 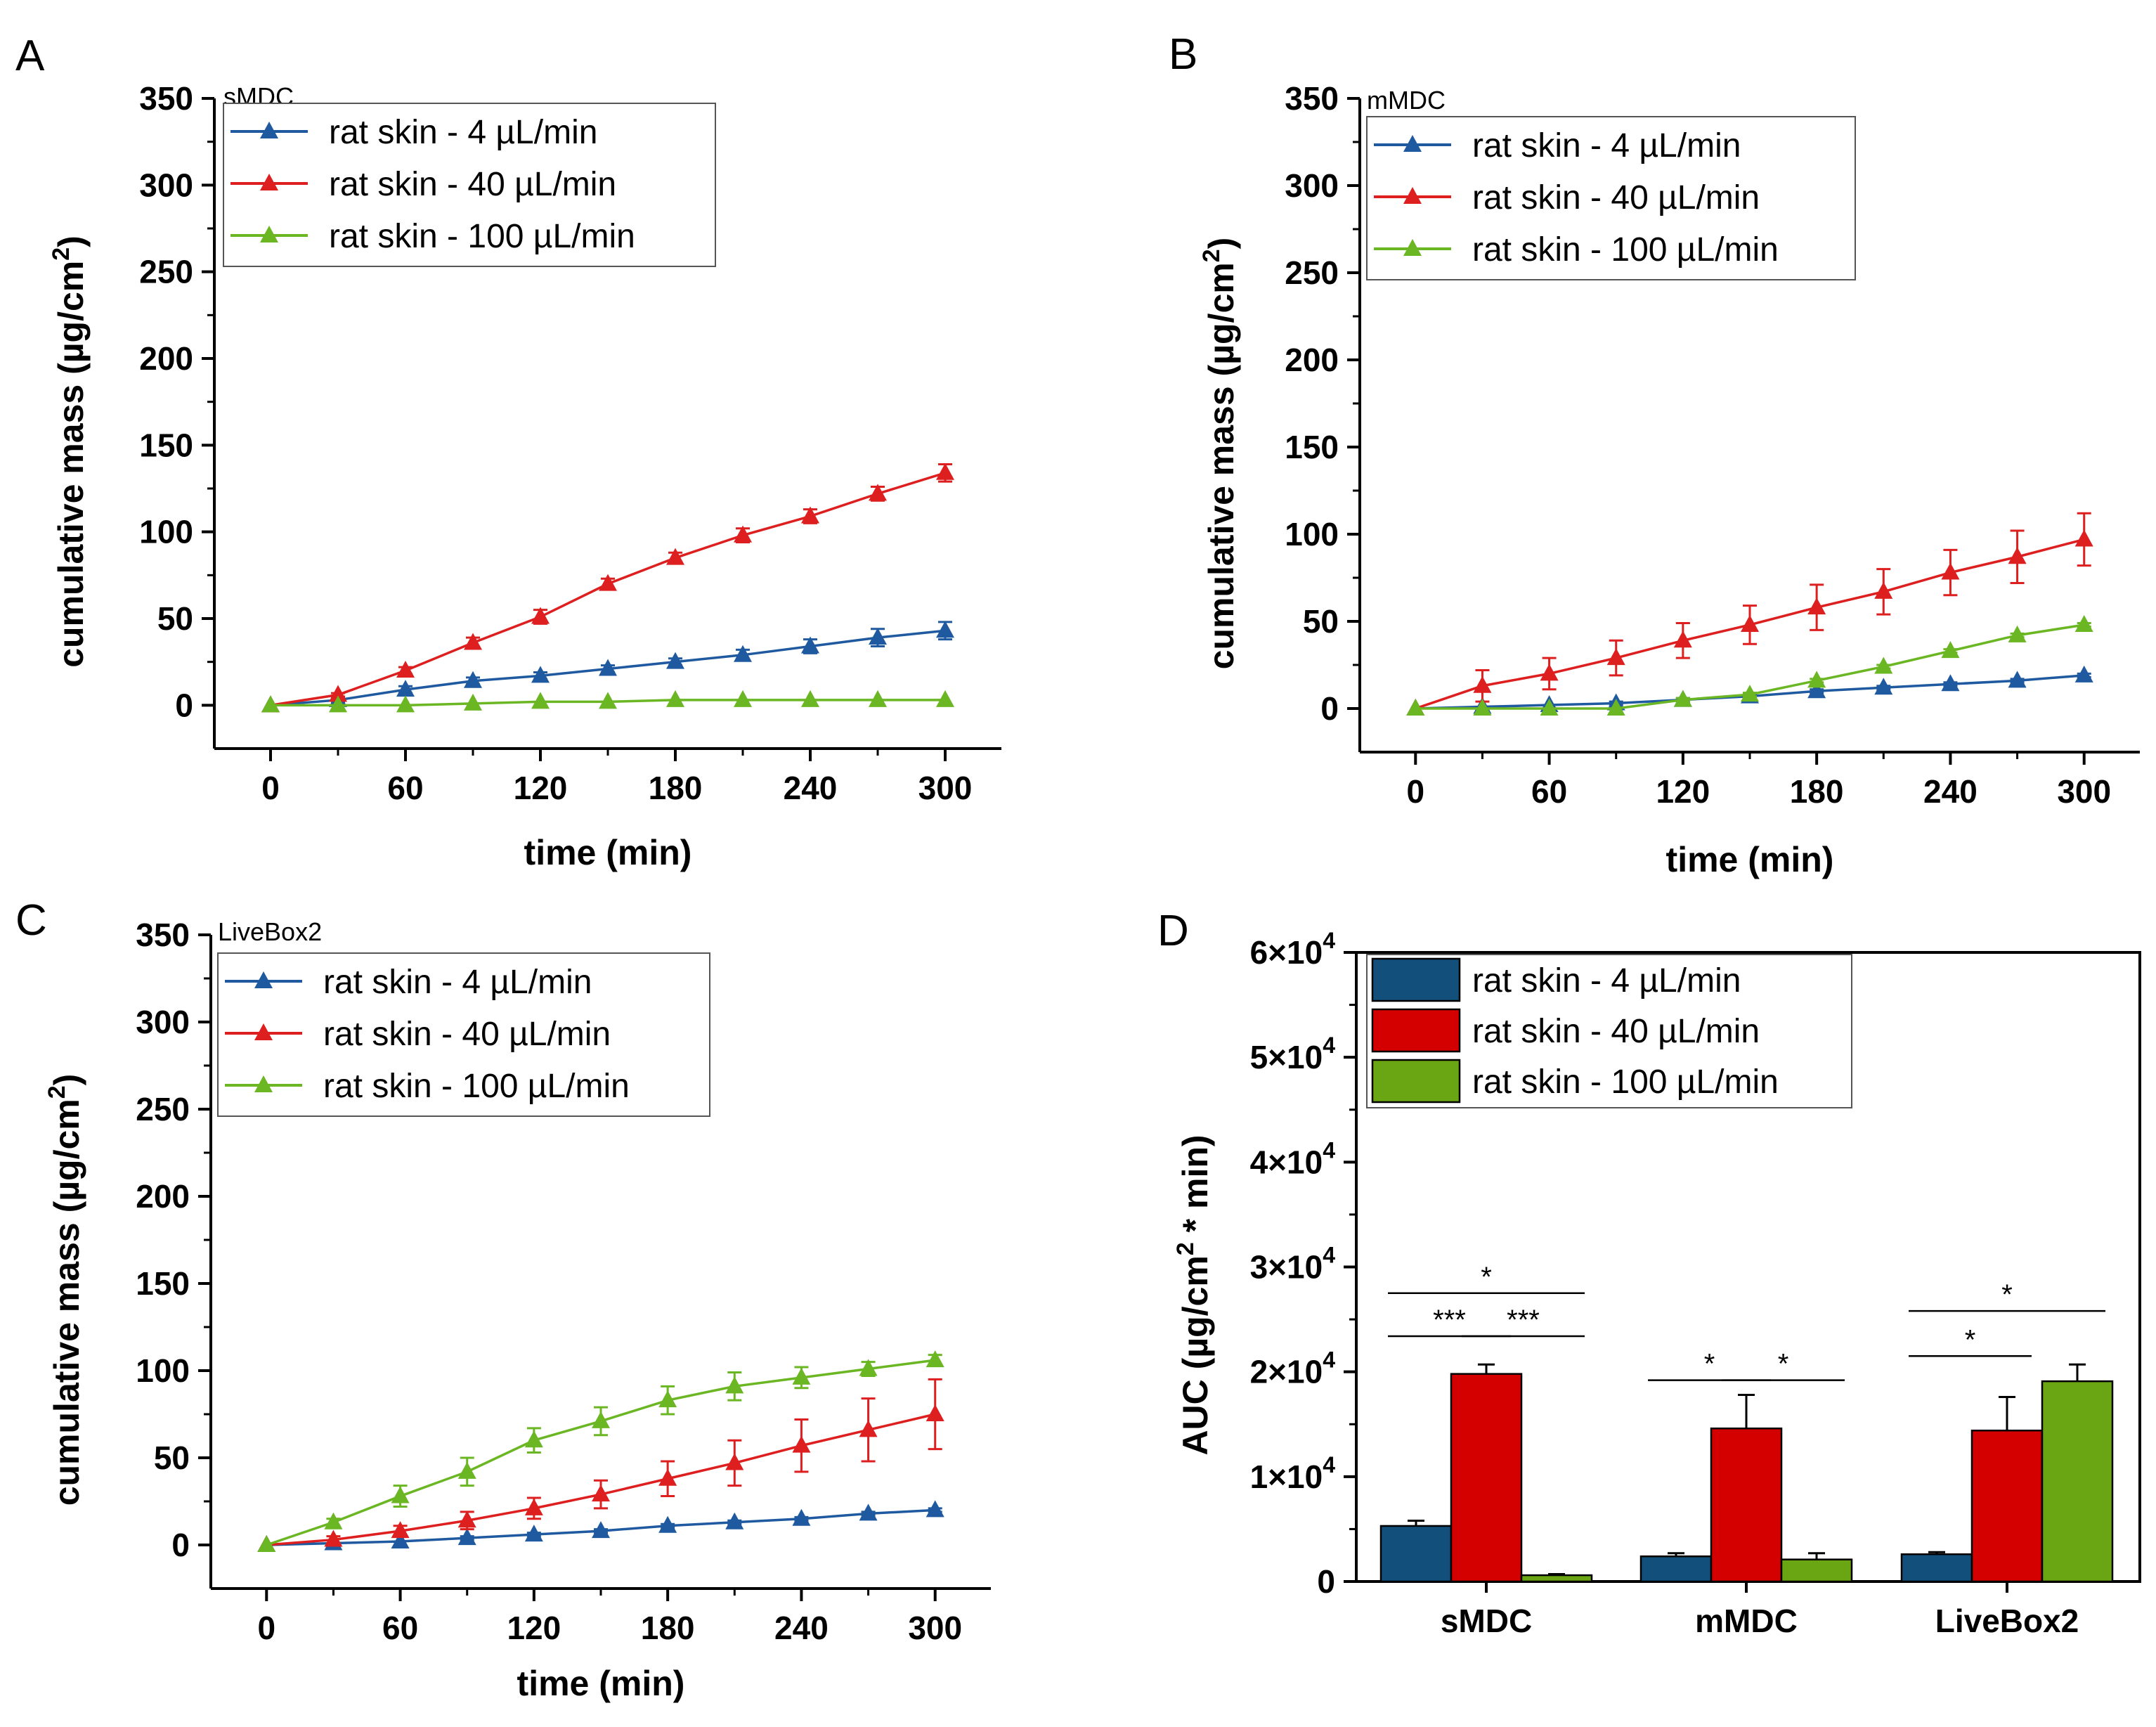 What do you see at coordinates (1606, 145) in the screenshot?
I see `legend-label-b: rat skin - 4 µL/min` at bounding box center [1606, 145].